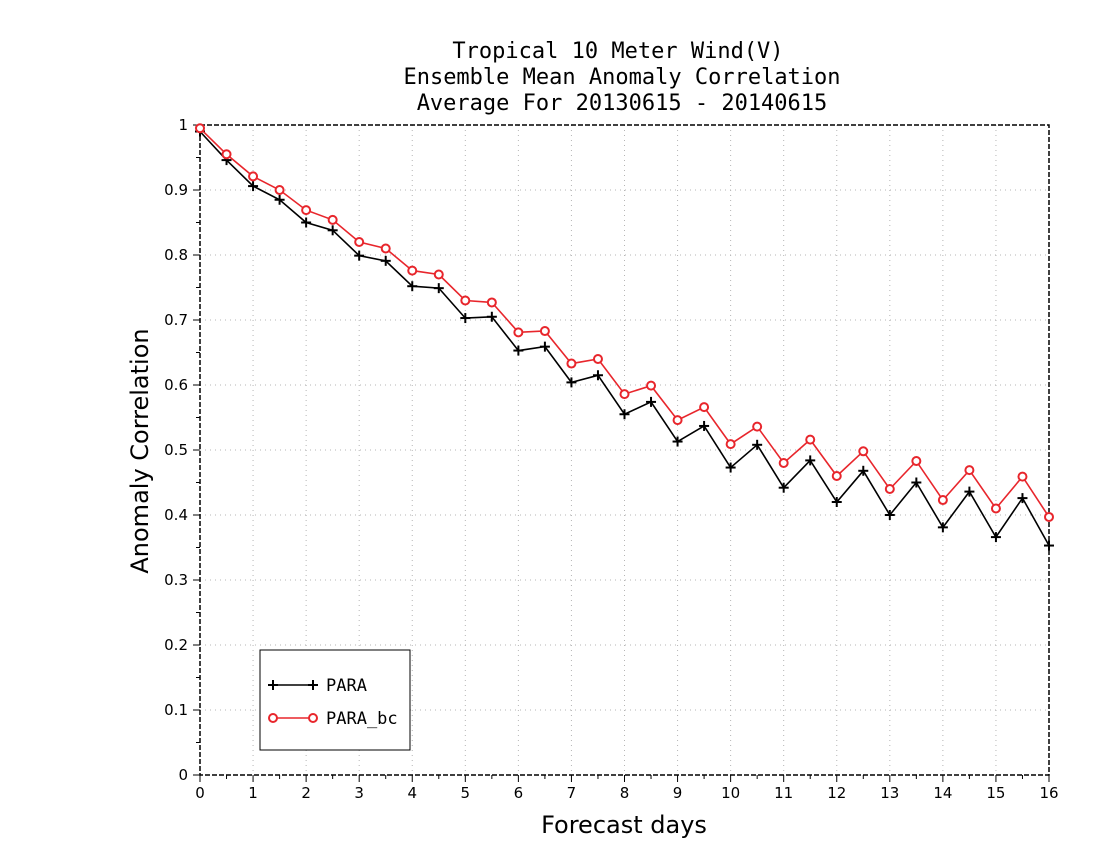  I want to click on y-tick-label: 0.5, so click(176, 450).